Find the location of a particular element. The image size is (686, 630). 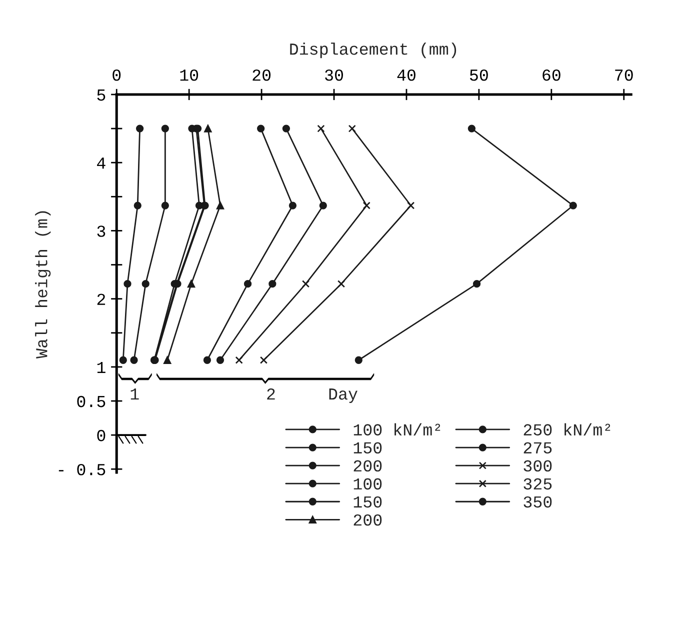

y-tick-label: 1 is located at coordinates (101, 367).